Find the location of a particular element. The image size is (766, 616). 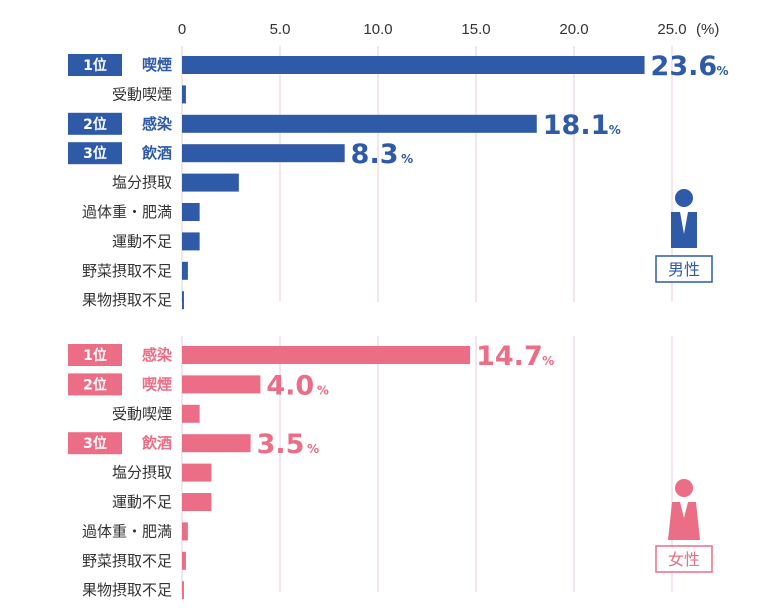

gender-label: 男性 is located at coordinates (684, 269).